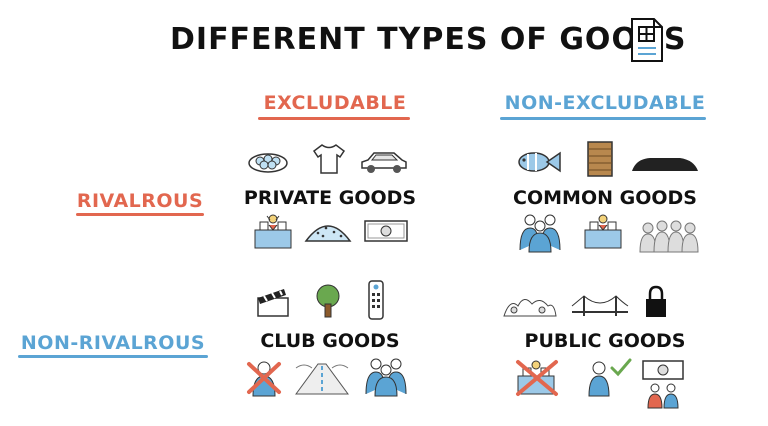 This screenshot has height=426, width=768. What do you see at coordinates (140, 201) in the screenshot?
I see `row-header-rivalrous: RIVALROUS` at bounding box center [140, 201].